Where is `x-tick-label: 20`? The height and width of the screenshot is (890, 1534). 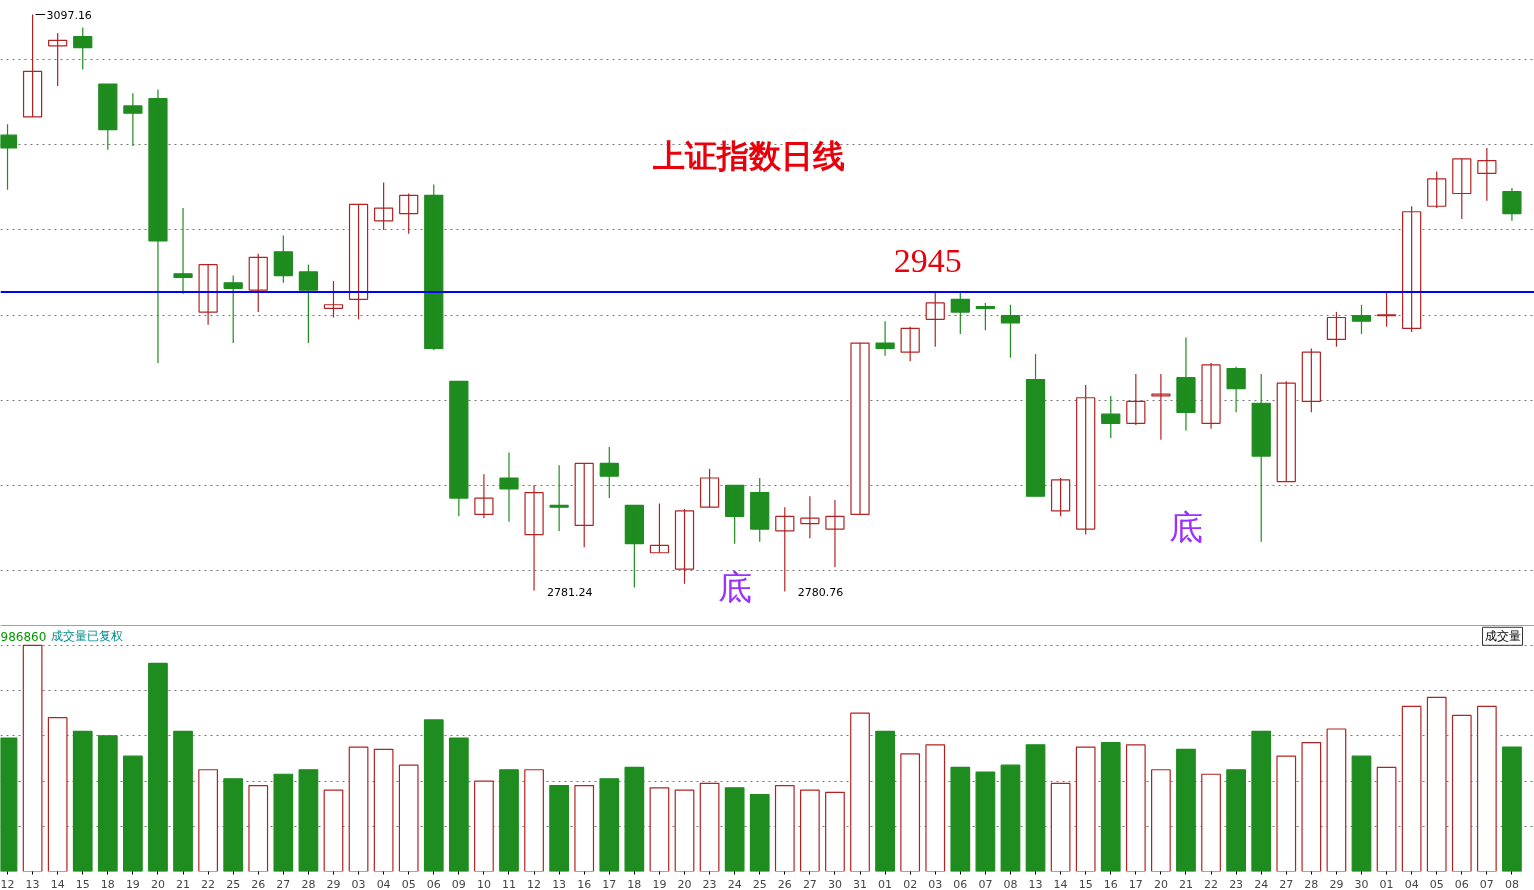
x-tick-label: 20 is located at coordinates (684, 883).